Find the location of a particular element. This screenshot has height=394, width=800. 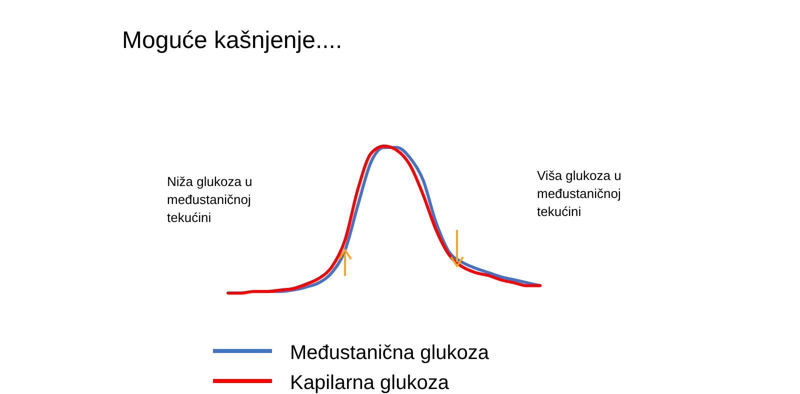

legend-label: Kapilarna glukoza is located at coordinates (370, 383).